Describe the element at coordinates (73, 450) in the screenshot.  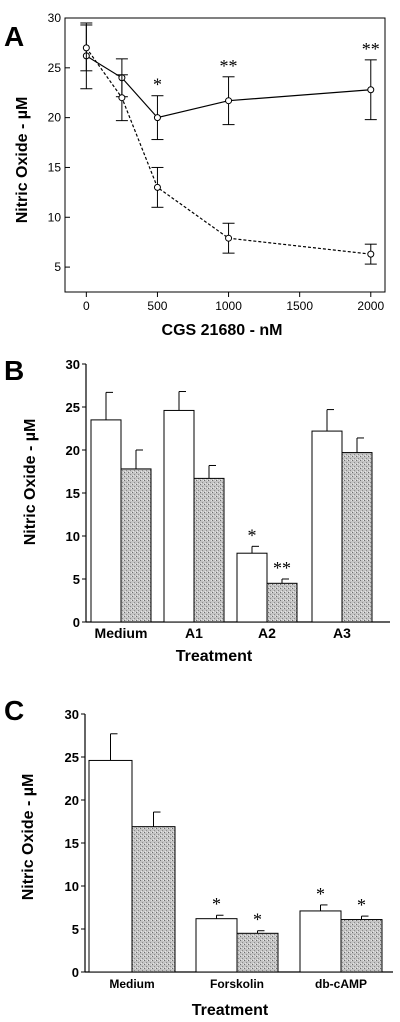
I see `panel-b-ytick-label: 20` at that location.